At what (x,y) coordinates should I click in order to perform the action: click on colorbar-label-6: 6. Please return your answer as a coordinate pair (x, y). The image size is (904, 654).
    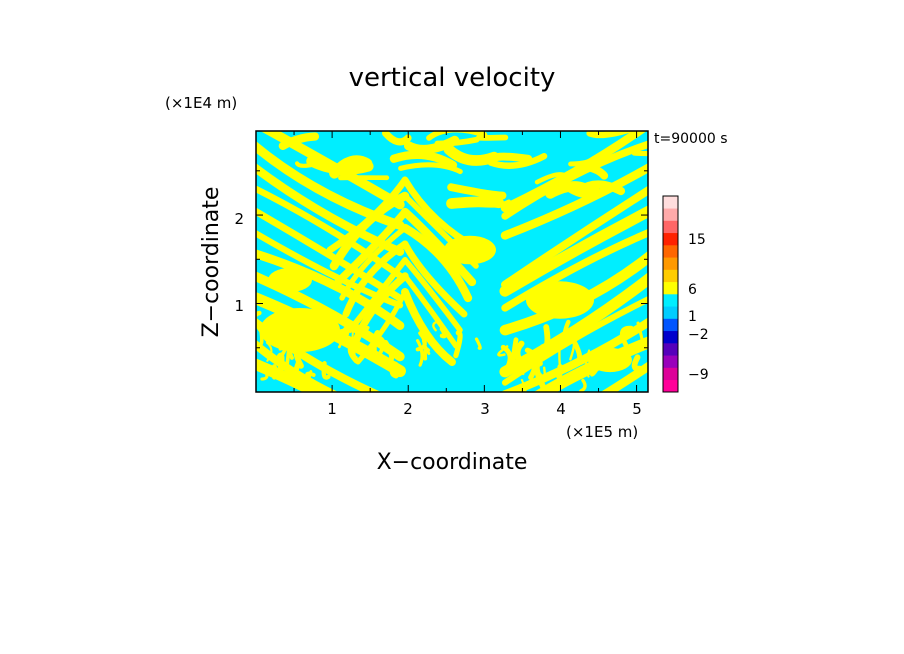
    Looking at the image, I should click on (692, 290).